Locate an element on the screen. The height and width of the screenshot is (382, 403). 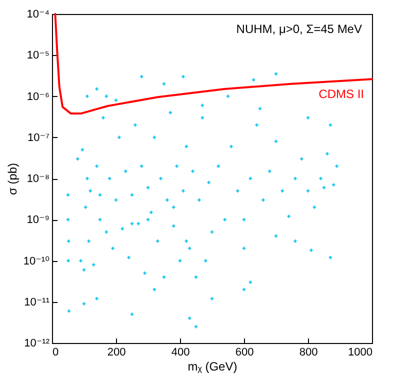
x-tick-label: 200 is located at coordinates (116, 352).